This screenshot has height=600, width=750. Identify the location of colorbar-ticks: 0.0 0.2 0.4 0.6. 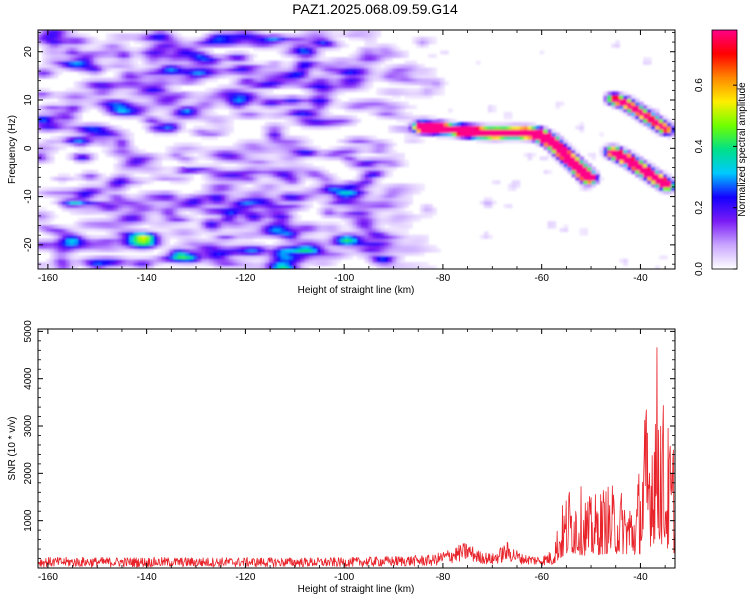
(715, 177).